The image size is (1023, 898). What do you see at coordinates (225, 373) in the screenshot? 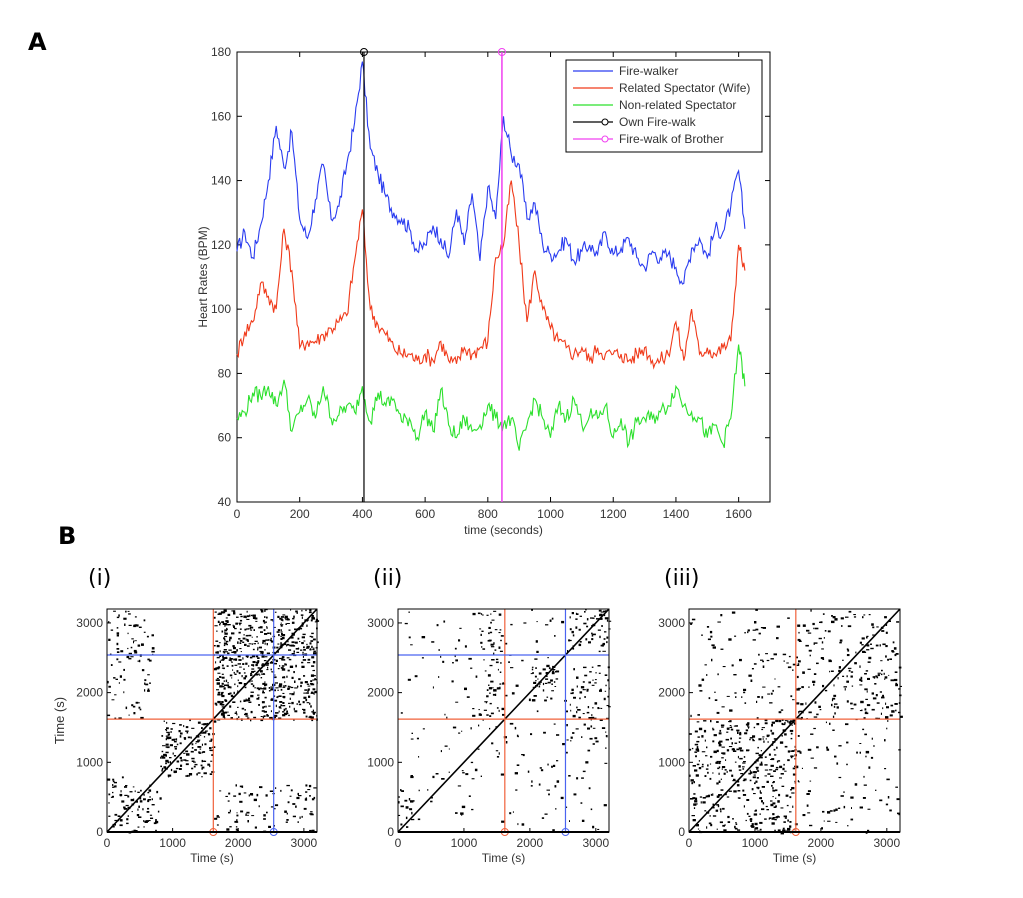
I see `y-tick-label: 80` at bounding box center [225, 373].